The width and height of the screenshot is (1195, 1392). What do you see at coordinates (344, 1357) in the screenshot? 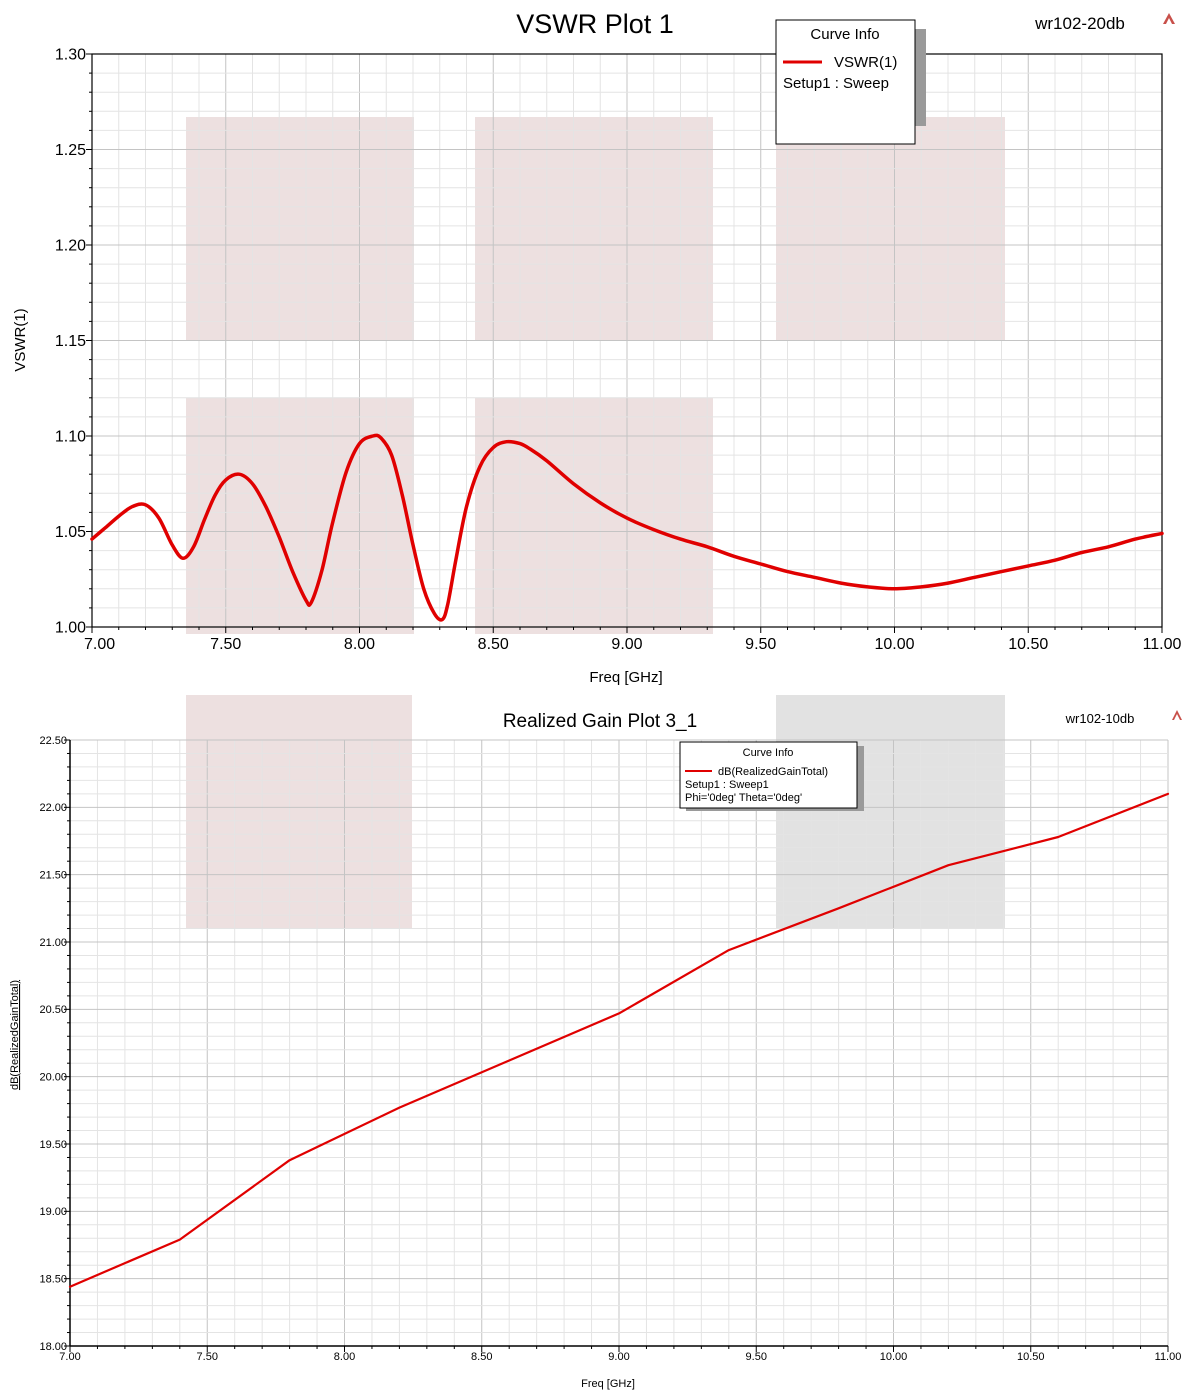
I see `x-tick-label: 8.00` at bounding box center [344, 1357].